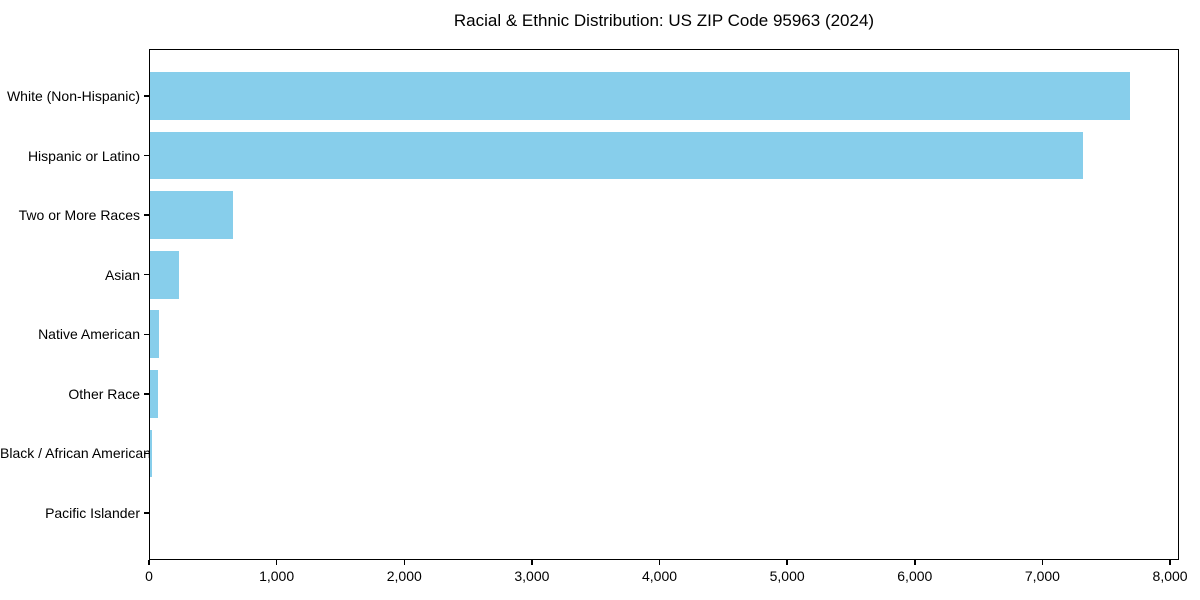 Image resolution: width=1200 pixels, height=600 pixels. Describe the element at coordinates (73, 96) in the screenshot. I see `y-axis-label: White (Non-Hispanic)` at that location.